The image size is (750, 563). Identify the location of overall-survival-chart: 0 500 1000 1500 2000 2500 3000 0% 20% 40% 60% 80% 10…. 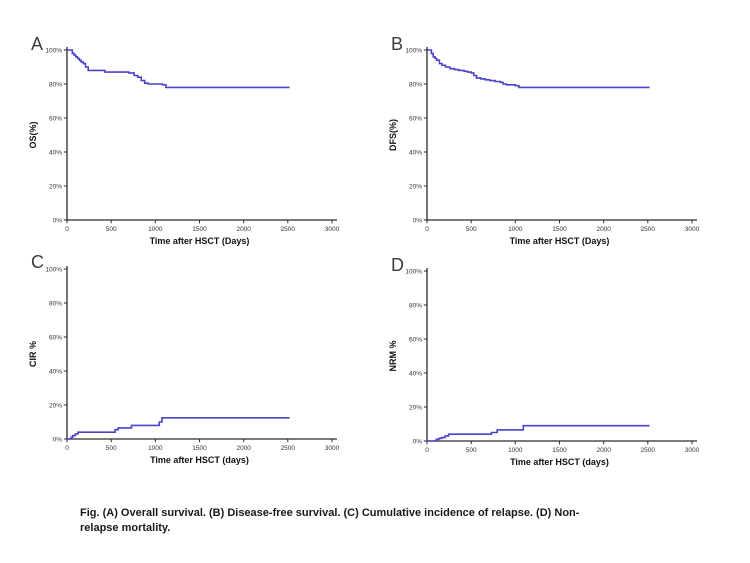
(184, 146).